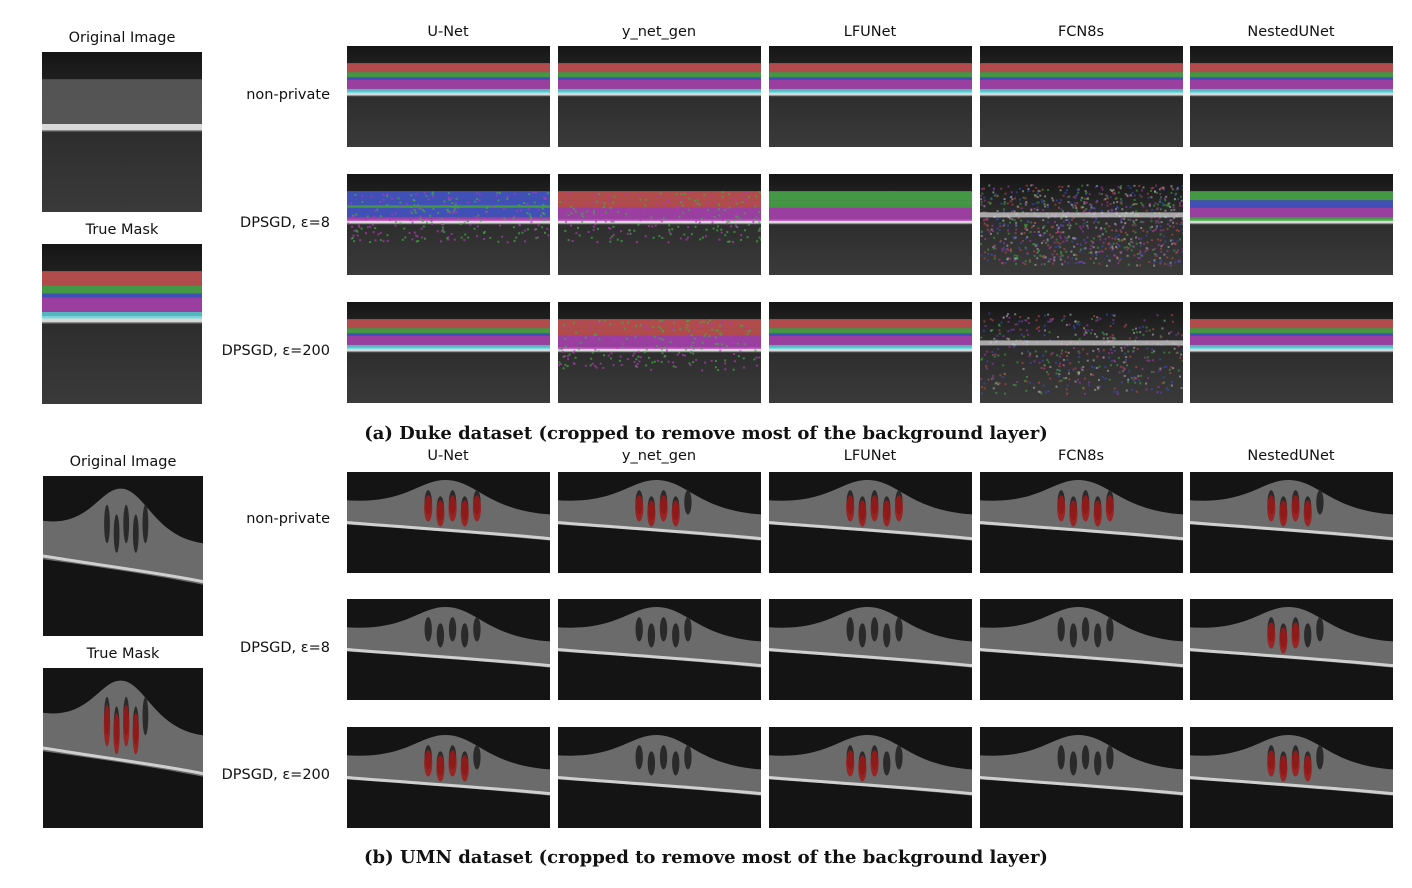 The width and height of the screenshot is (1412, 888). I want to click on umn-result-fcn8s-non-private, so click(1081, 522).